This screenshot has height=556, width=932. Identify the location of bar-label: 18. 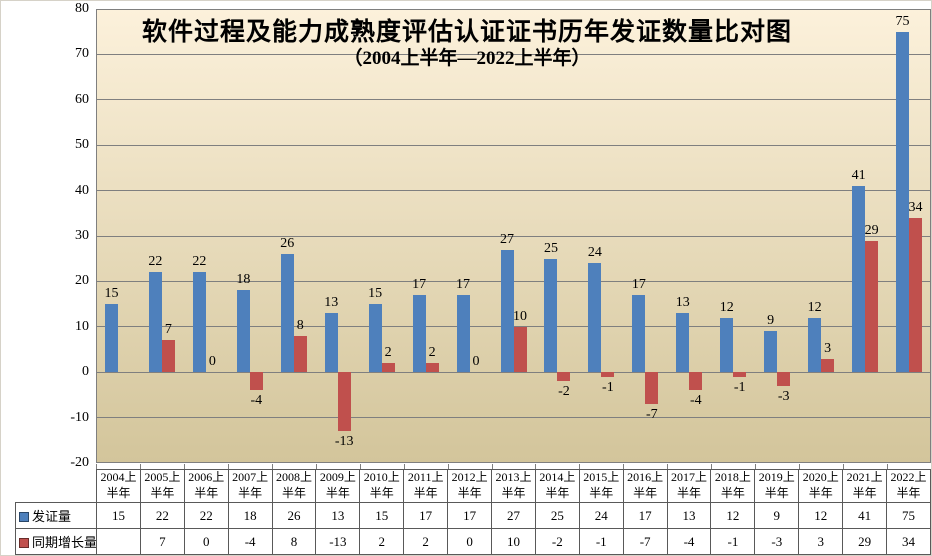
(243, 280).